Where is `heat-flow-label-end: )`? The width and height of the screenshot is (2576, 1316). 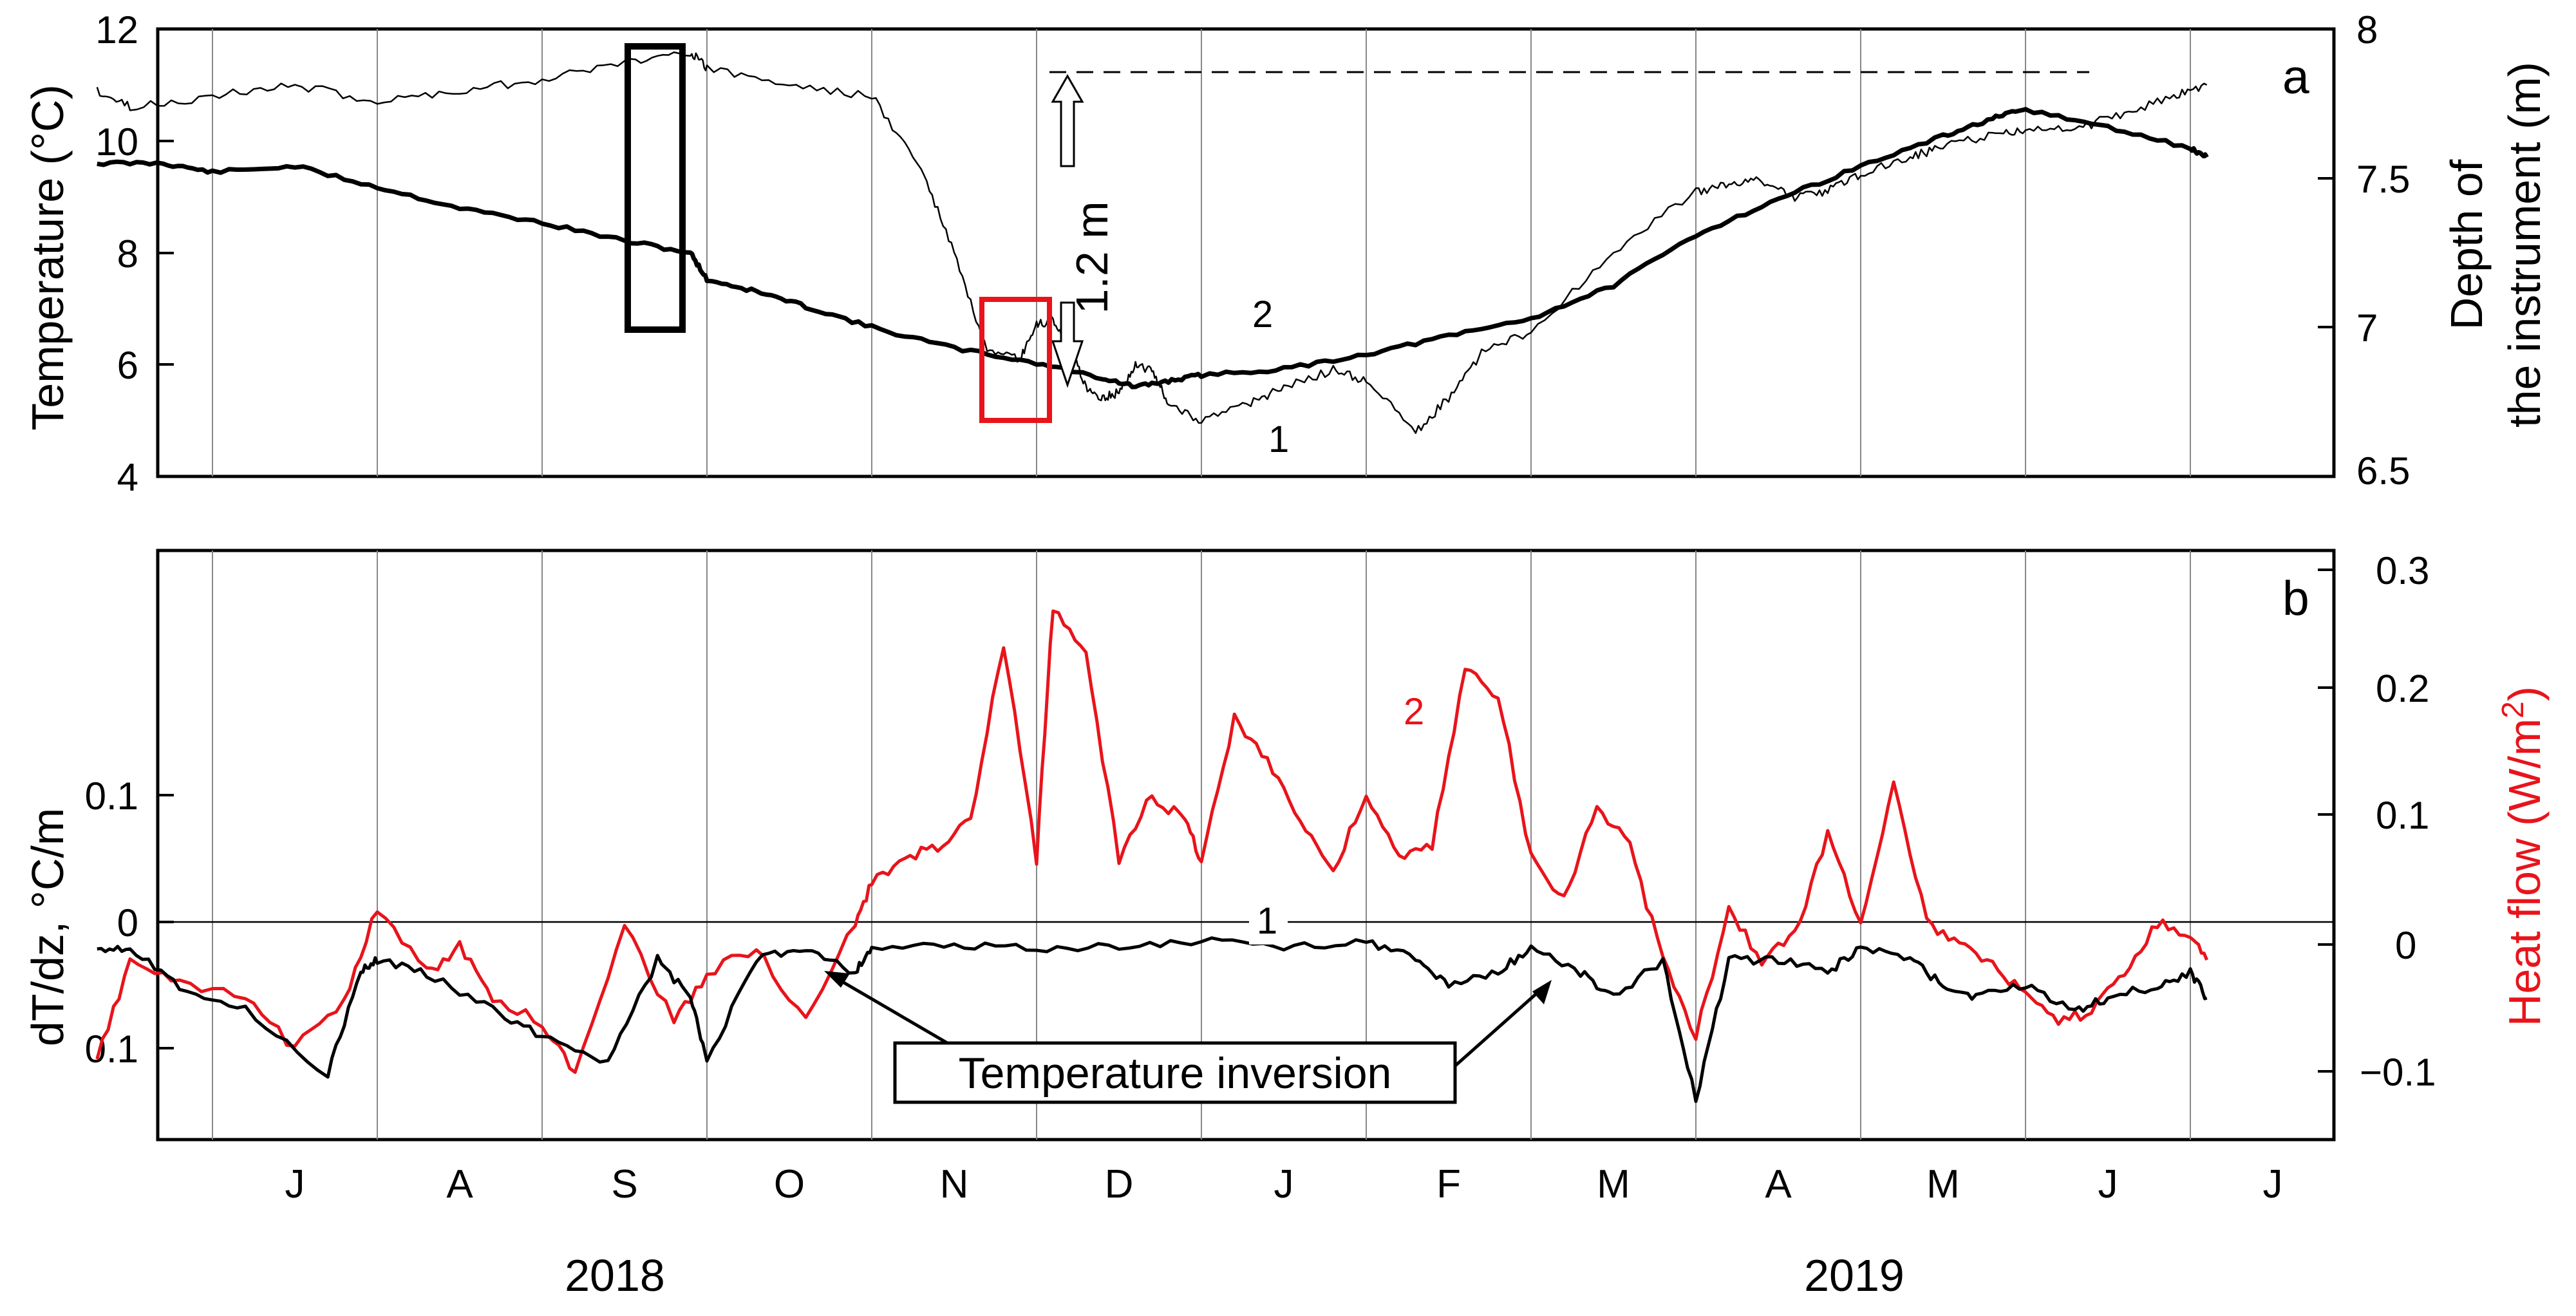
heat-flow-label-end: ) is located at coordinates (2524, 693).